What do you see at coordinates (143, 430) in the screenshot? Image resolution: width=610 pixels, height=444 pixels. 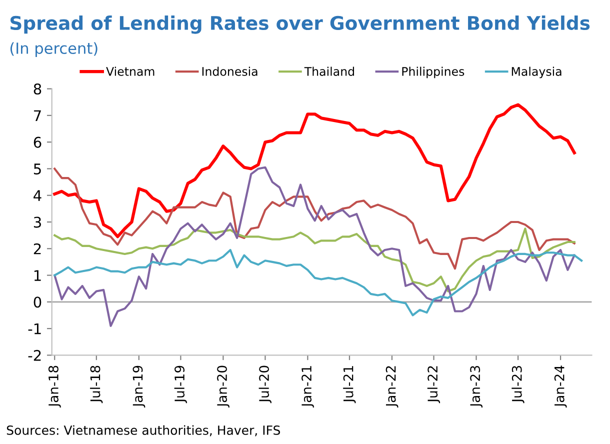 I see `source-note: Sources: Vietnamese authorities, Haver, IFS` at bounding box center [143, 430].